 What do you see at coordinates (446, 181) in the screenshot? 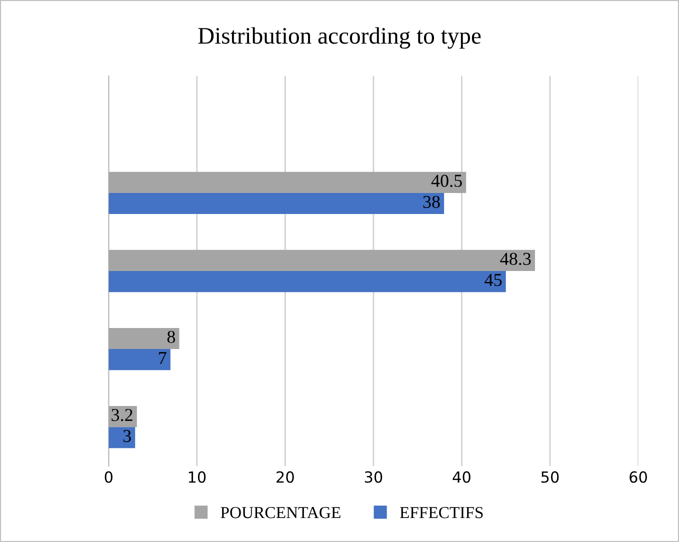
I see `data-label: 40.5` at bounding box center [446, 181].